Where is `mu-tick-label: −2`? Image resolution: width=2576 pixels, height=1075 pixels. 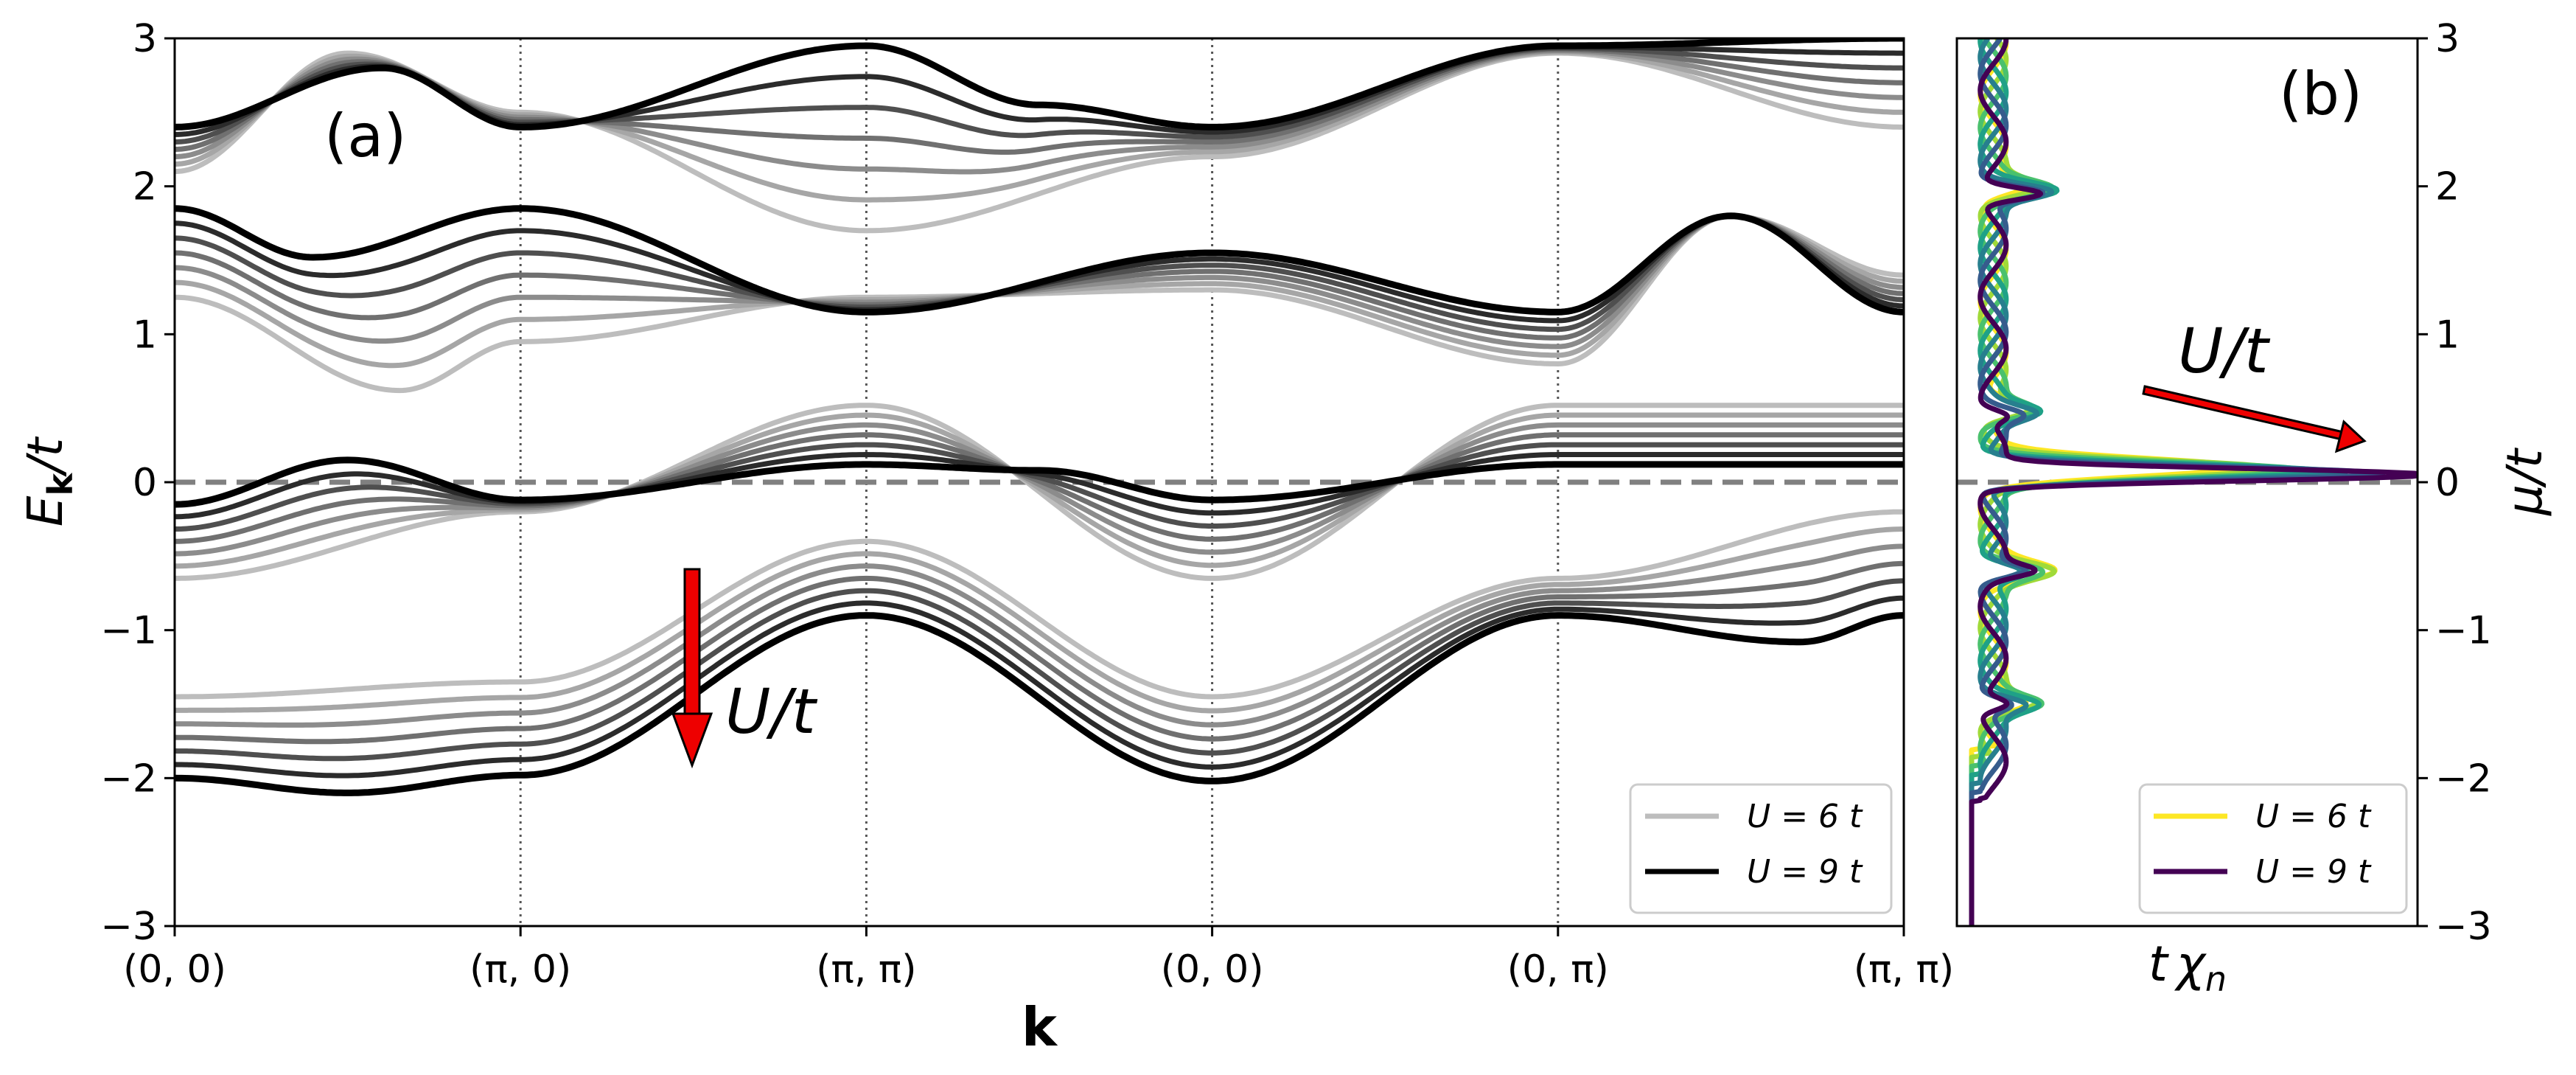 mu-tick-label: −2 is located at coordinates (2463, 778).